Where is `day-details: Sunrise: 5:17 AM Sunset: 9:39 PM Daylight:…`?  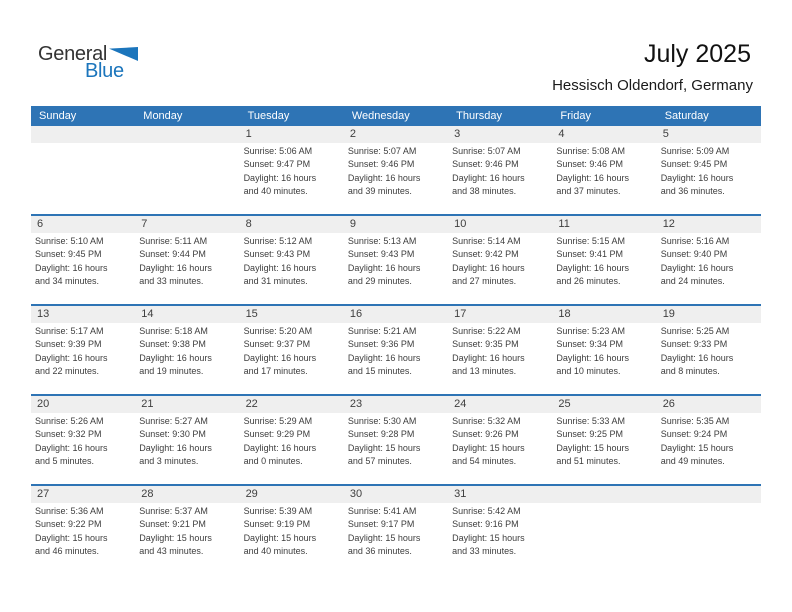 day-details: Sunrise: 5:17 AM Sunset: 9:39 PM Daylight:… is located at coordinates (83, 351).